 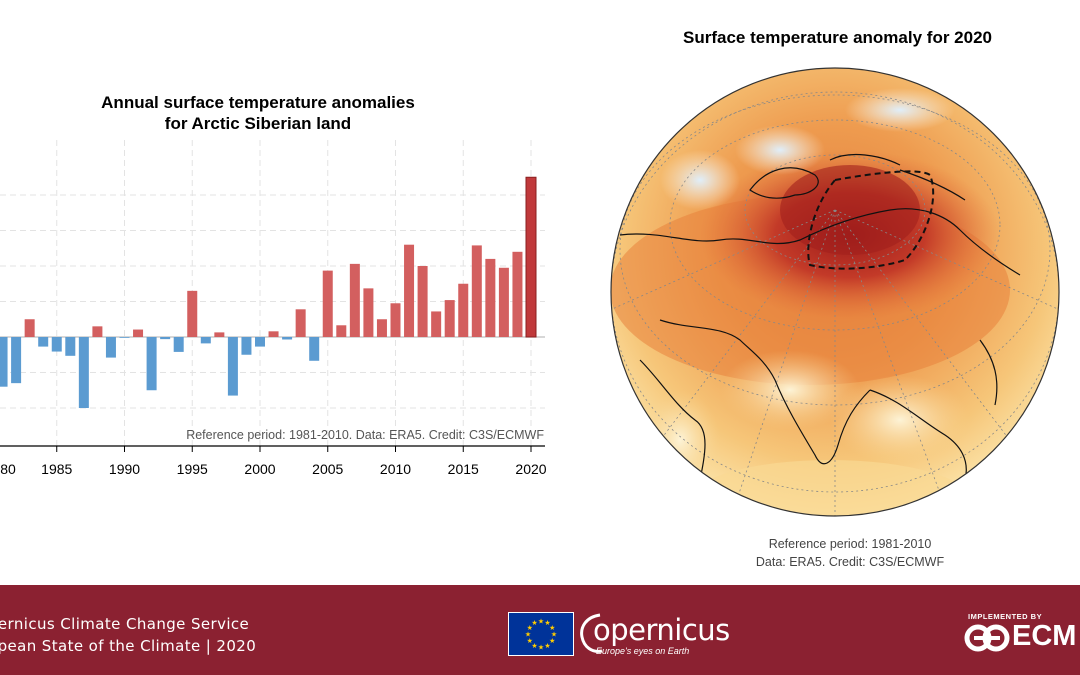 What do you see at coordinates (327, 303) in the screenshot?
I see `bar-2005` at bounding box center [327, 303].